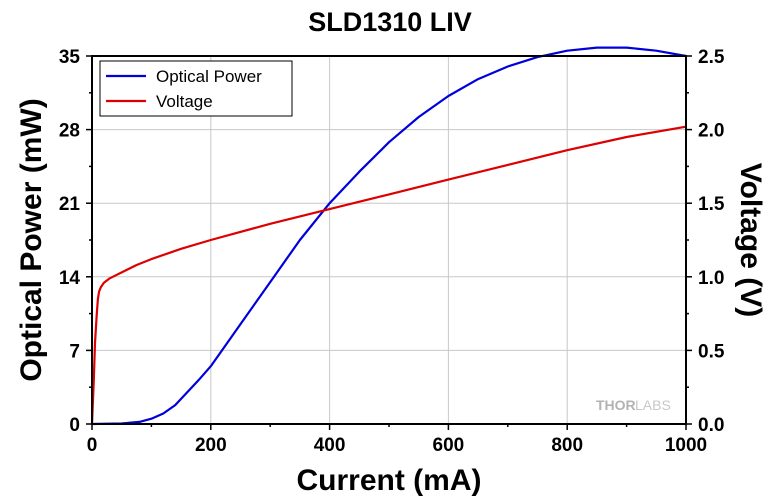 This screenshot has width=780, height=499. I want to click on y2-tick-label: 1.0, so click(711, 278).